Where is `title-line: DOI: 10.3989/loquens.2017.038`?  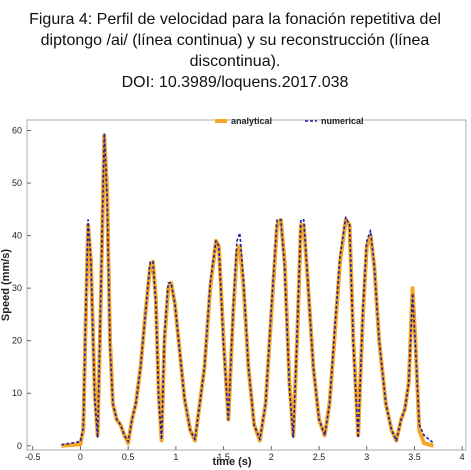 title-line: DOI: 10.3989/loquens.2017.038 is located at coordinates (235, 82).